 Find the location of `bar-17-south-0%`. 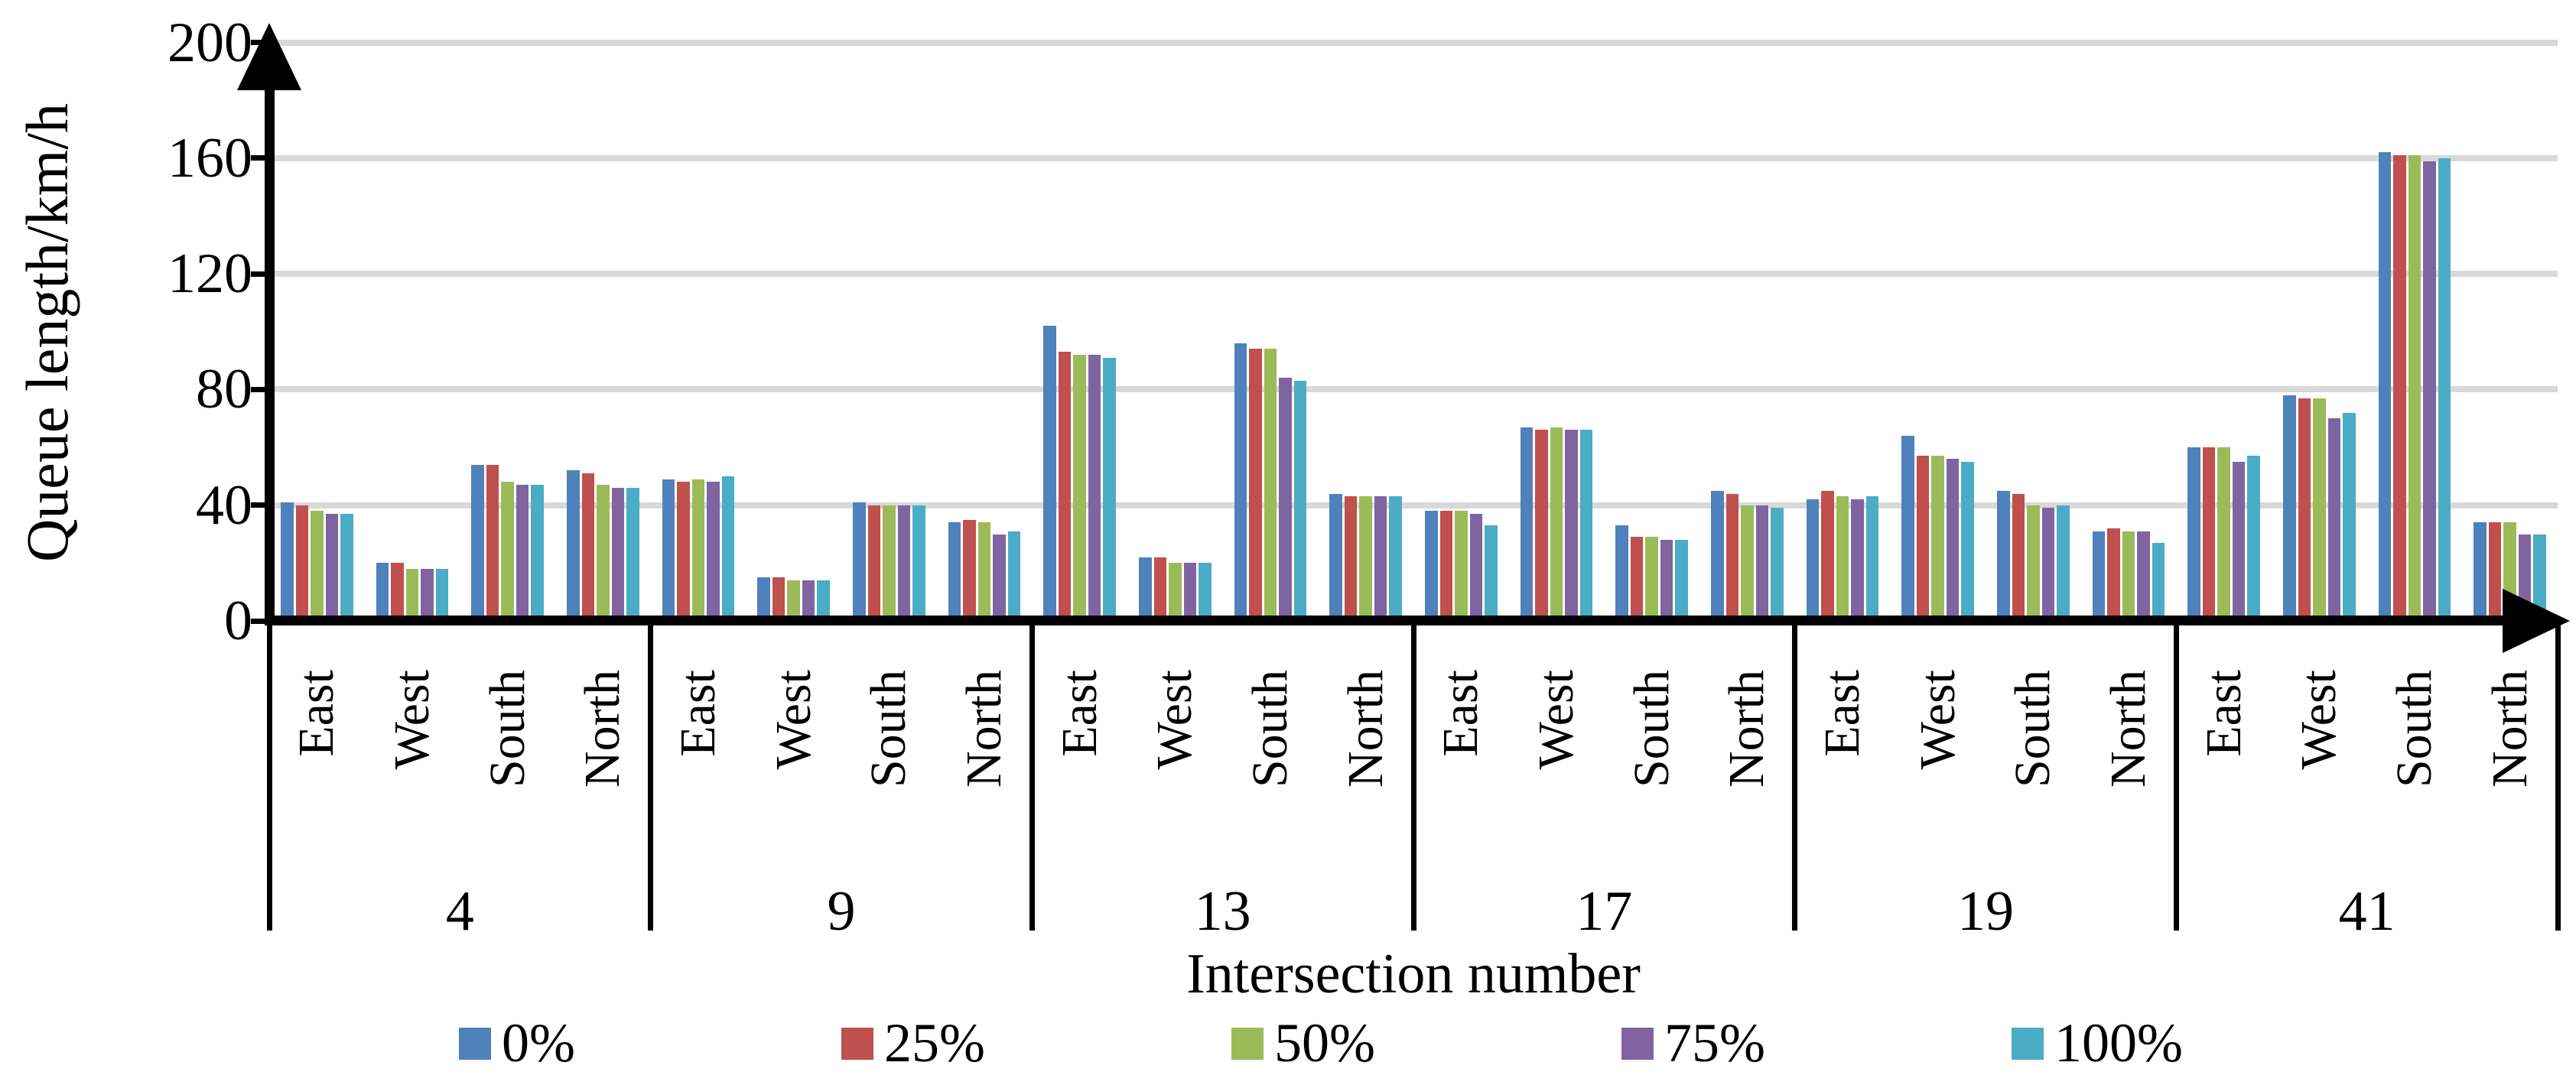

bar-17-south-0% is located at coordinates (1621, 570).